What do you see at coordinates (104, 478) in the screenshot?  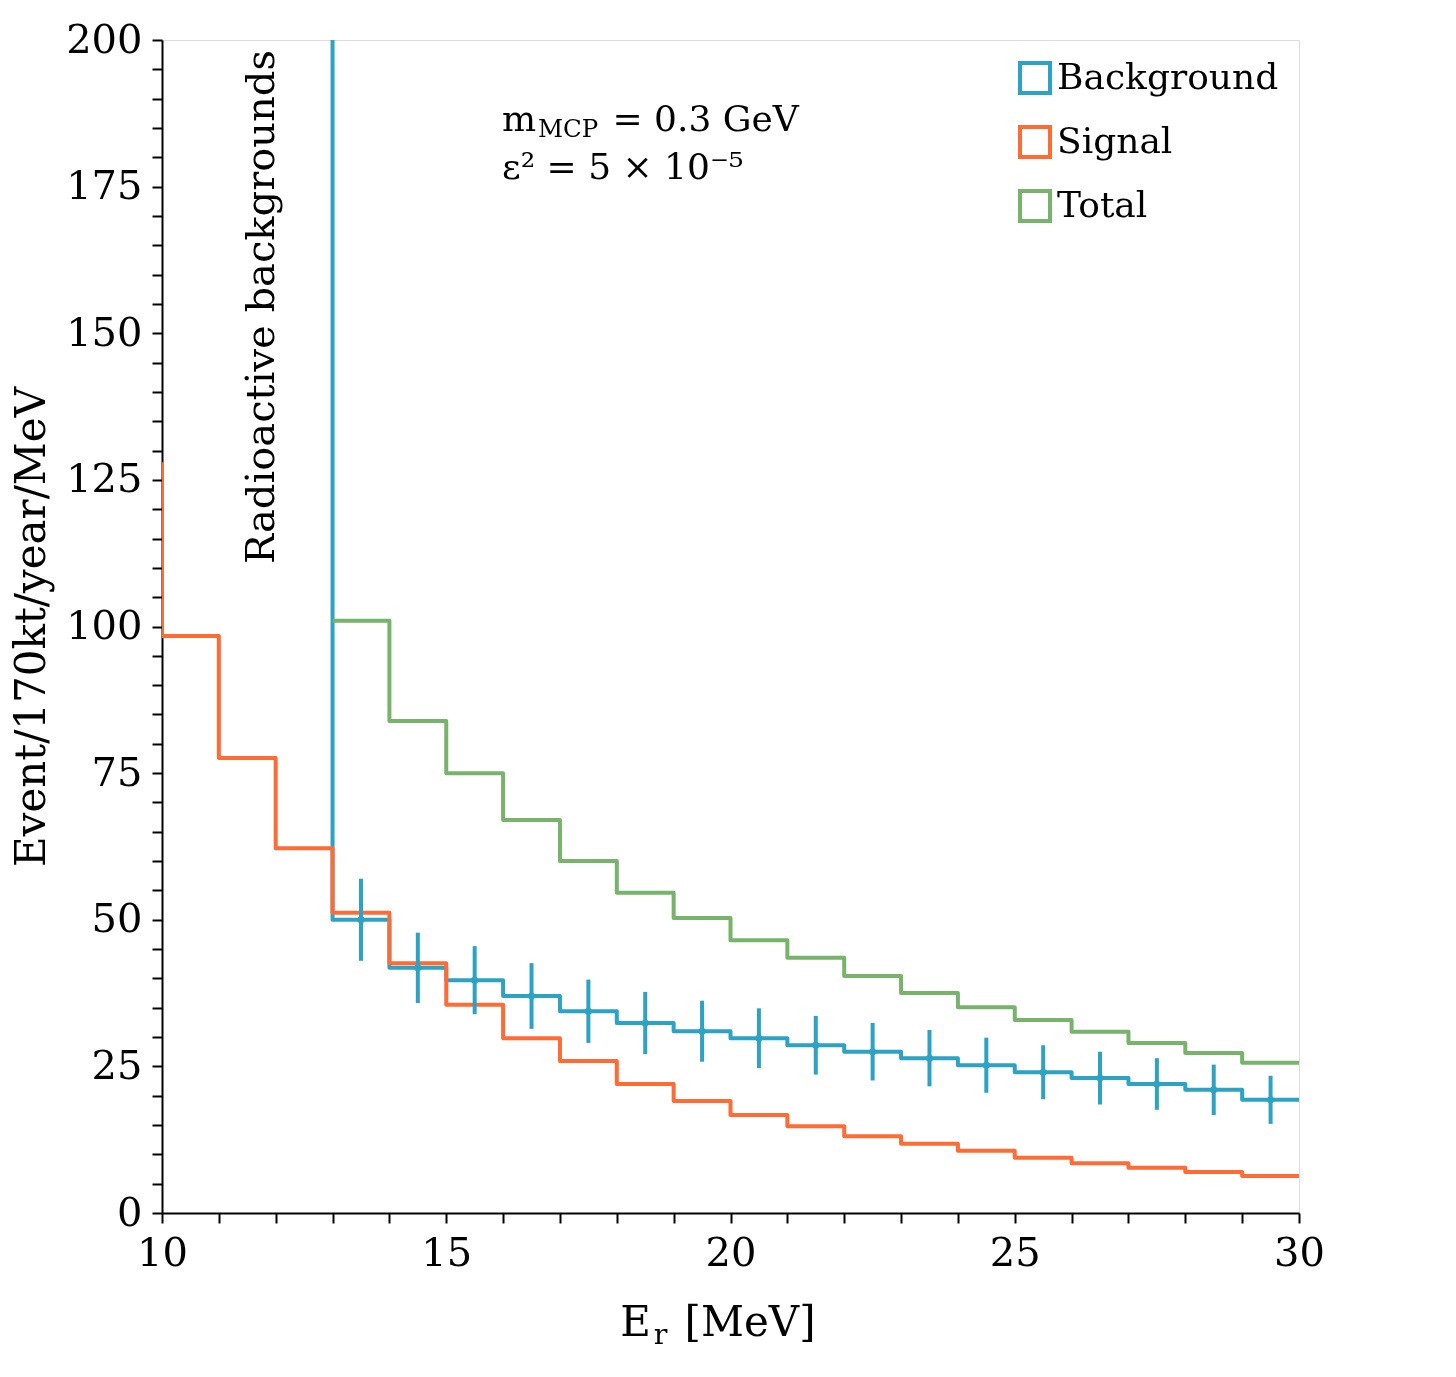 I see `y-tick-label: 125` at bounding box center [104, 478].